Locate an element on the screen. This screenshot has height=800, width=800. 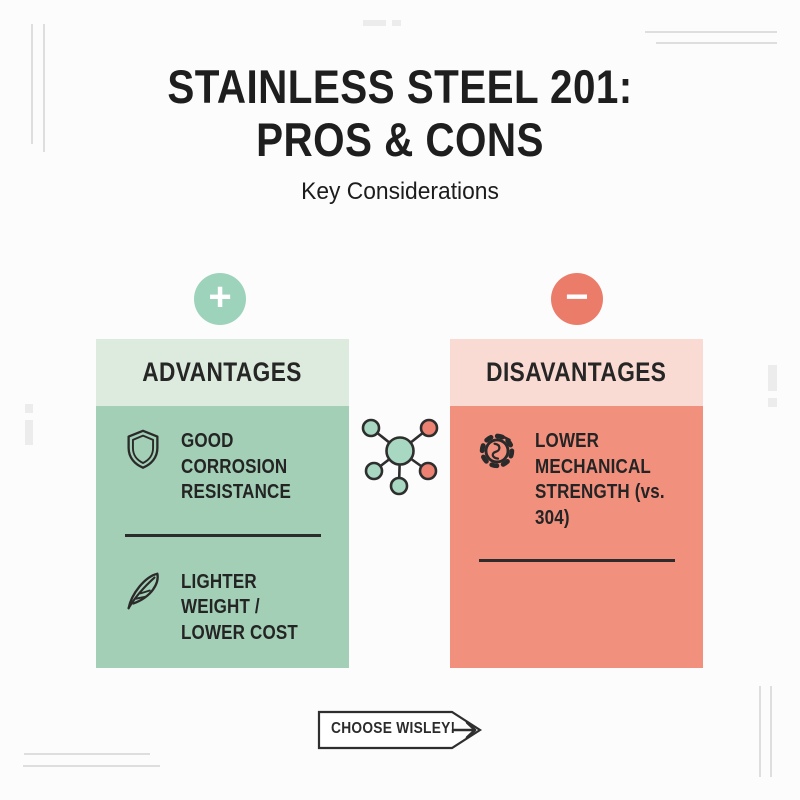
feather-icon is located at coordinates (143, 590).